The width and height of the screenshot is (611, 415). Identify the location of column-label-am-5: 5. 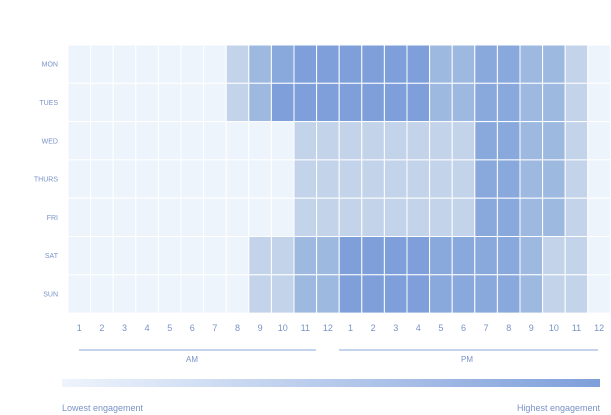
(169, 328).